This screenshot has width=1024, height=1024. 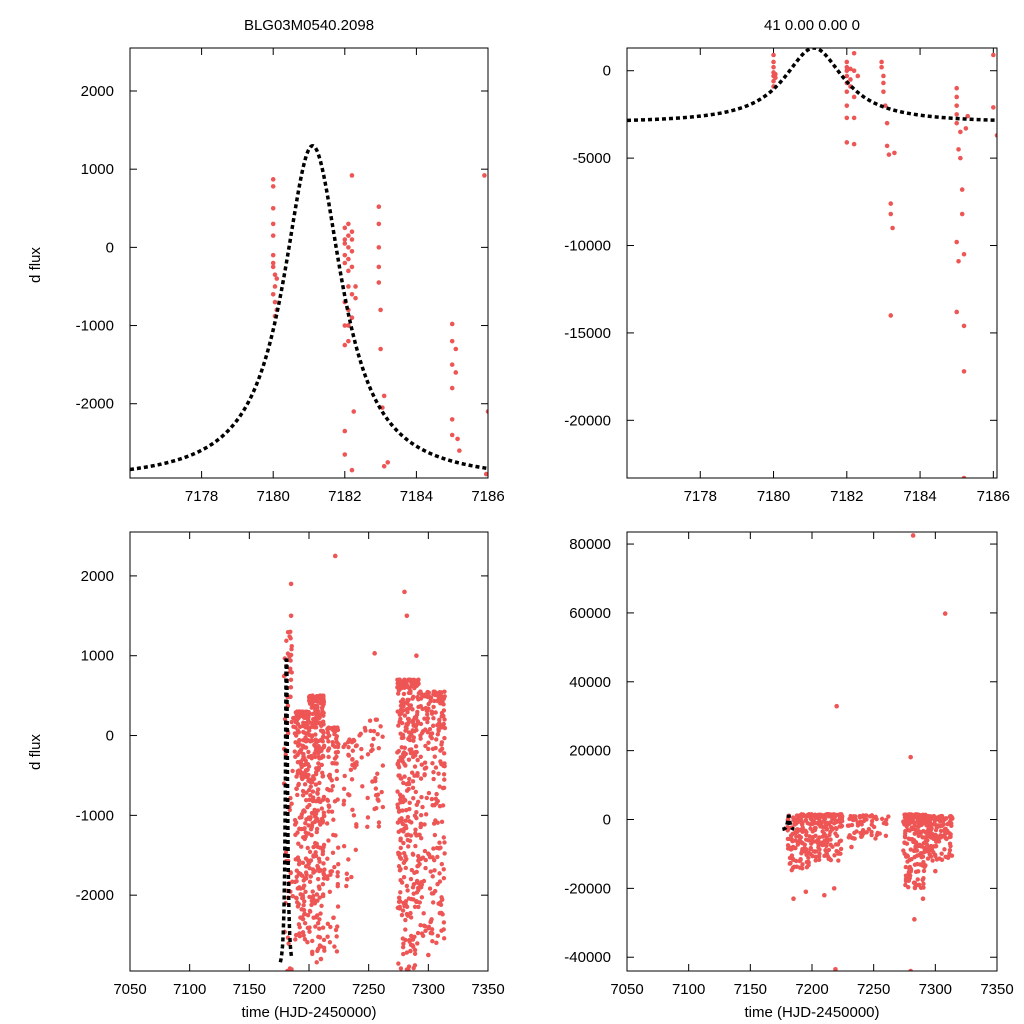 What do you see at coordinates (95, 404) in the screenshot?
I see `y-tick-label: -2000` at bounding box center [95, 404].